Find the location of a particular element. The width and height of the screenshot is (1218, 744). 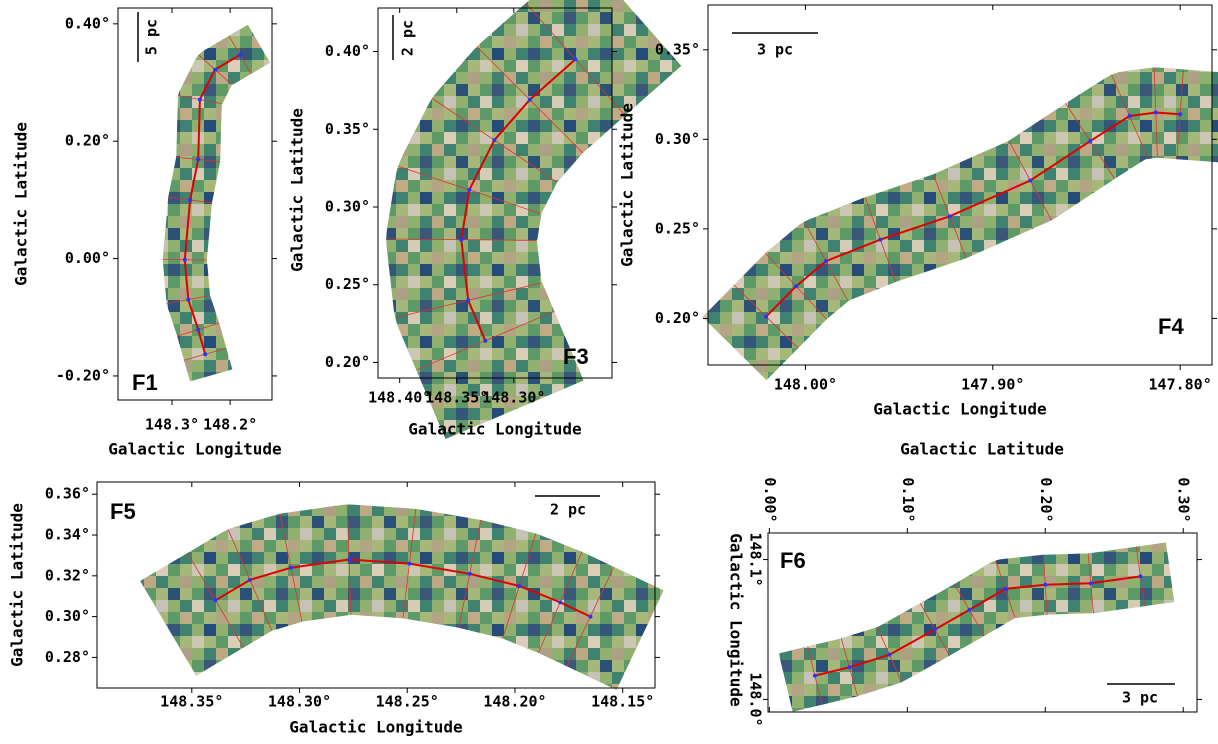

y-axis-label: Galactic Longitude is located at coordinates (736, 619).